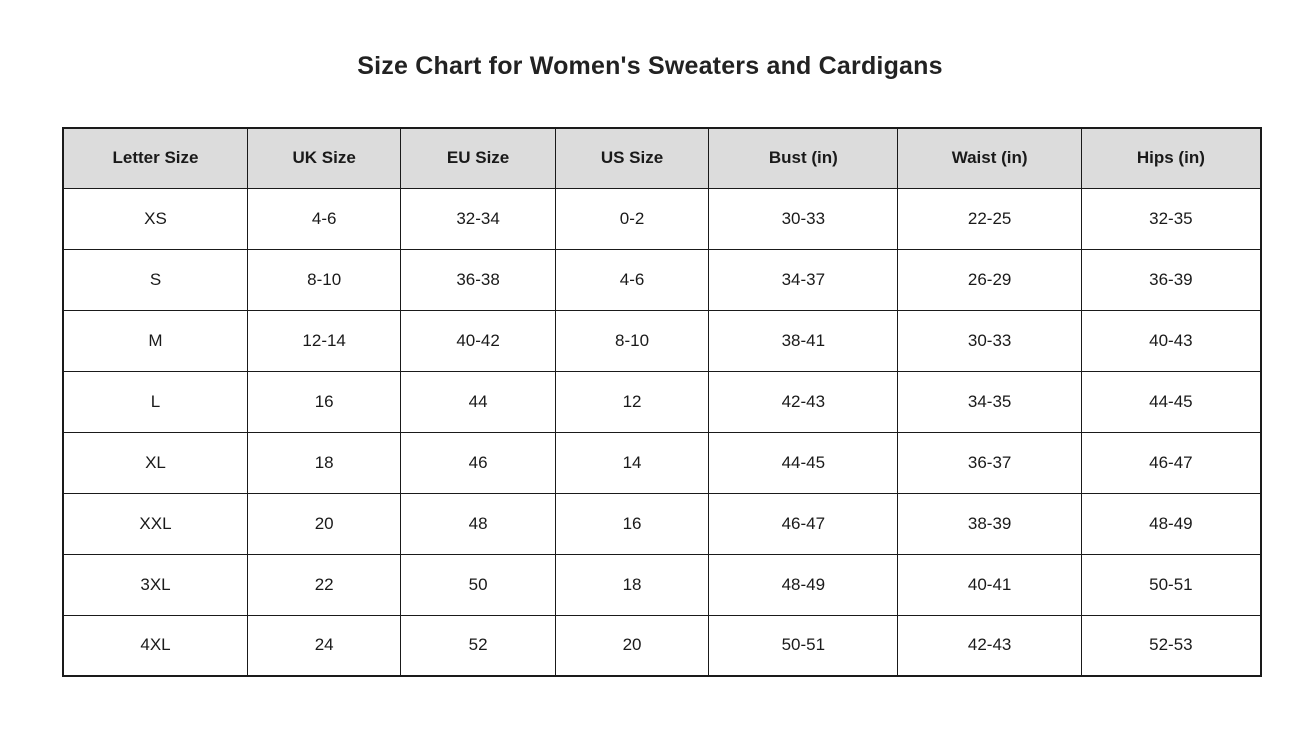  I want to click on table-row: S 8-10 36-38 4-6 34-37 26-29 36-39, so click(662, 279).